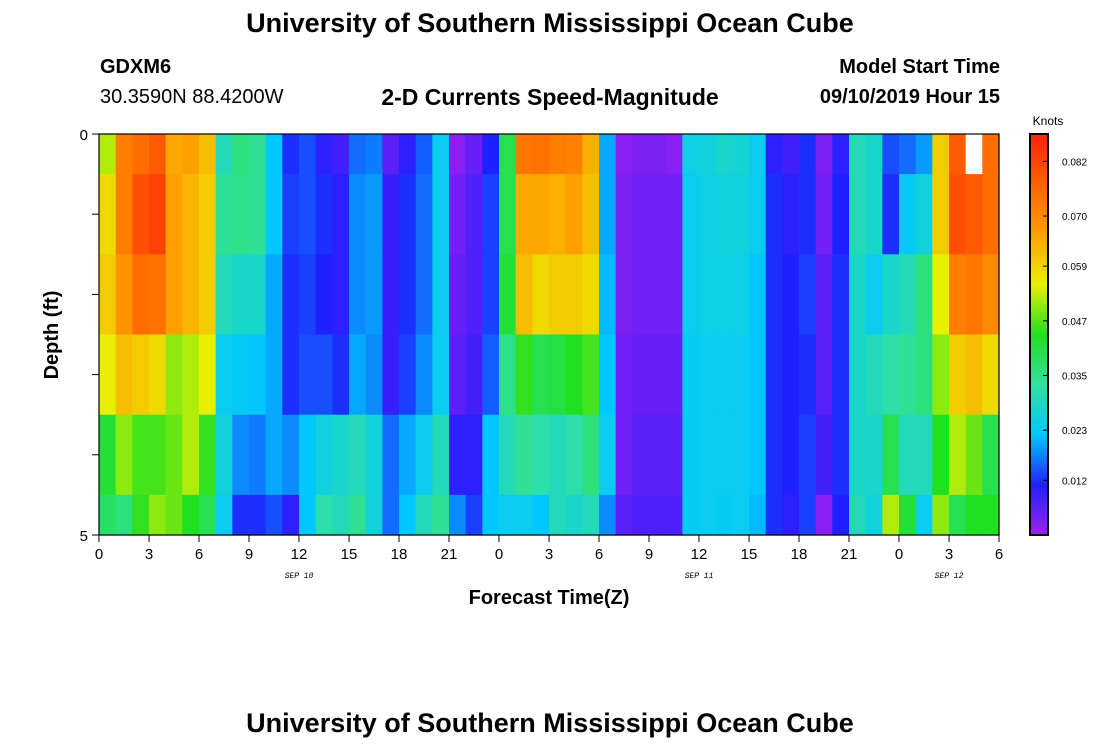  What do you see at coordinates (699, 554) in the screenshot?
I see `x-tick-label: 12` at bounding box center [699, 554].